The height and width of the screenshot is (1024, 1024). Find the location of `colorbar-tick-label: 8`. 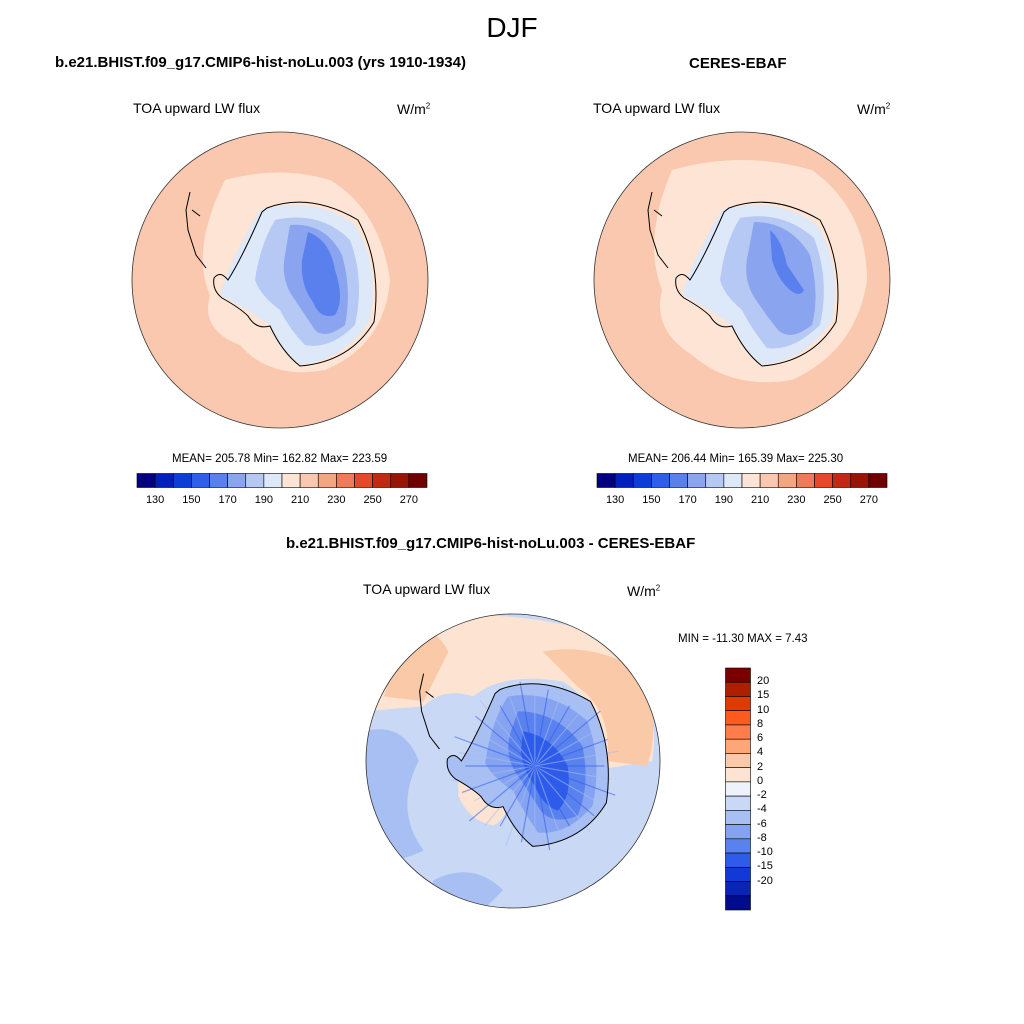

colorbar-tick-label: 8 is located at coordinates (760, 723).